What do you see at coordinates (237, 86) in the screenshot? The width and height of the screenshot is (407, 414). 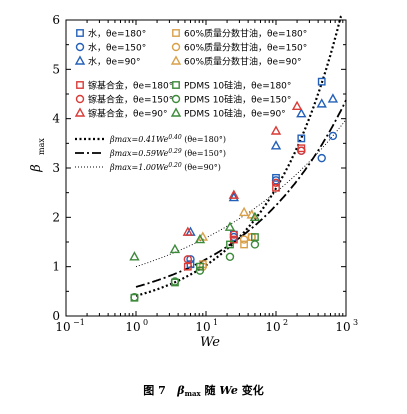 I see `legend-label-pdms-180: PDMS 10硅油，θe=180°` at bounding box center [237, 86].